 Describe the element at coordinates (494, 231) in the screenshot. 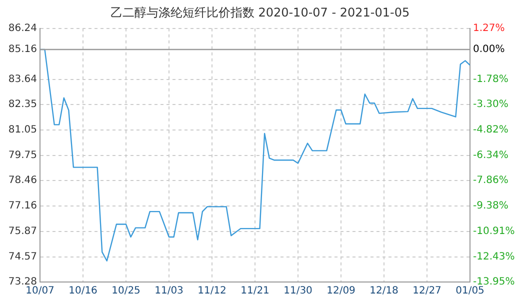

I see `y2-tick-label: -10.91%` at that location.